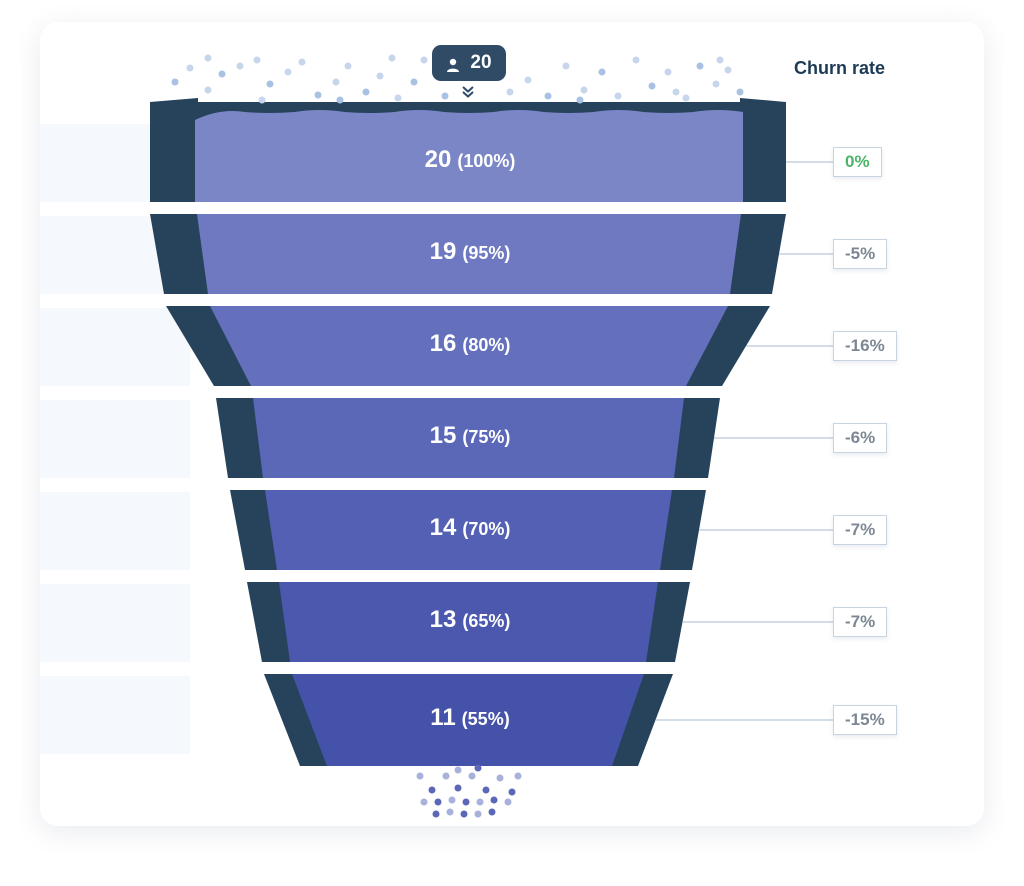 The width and height of the screenshot is (1024, 886). I want to click on churn-rate-value: -15%, so click(865, 720).